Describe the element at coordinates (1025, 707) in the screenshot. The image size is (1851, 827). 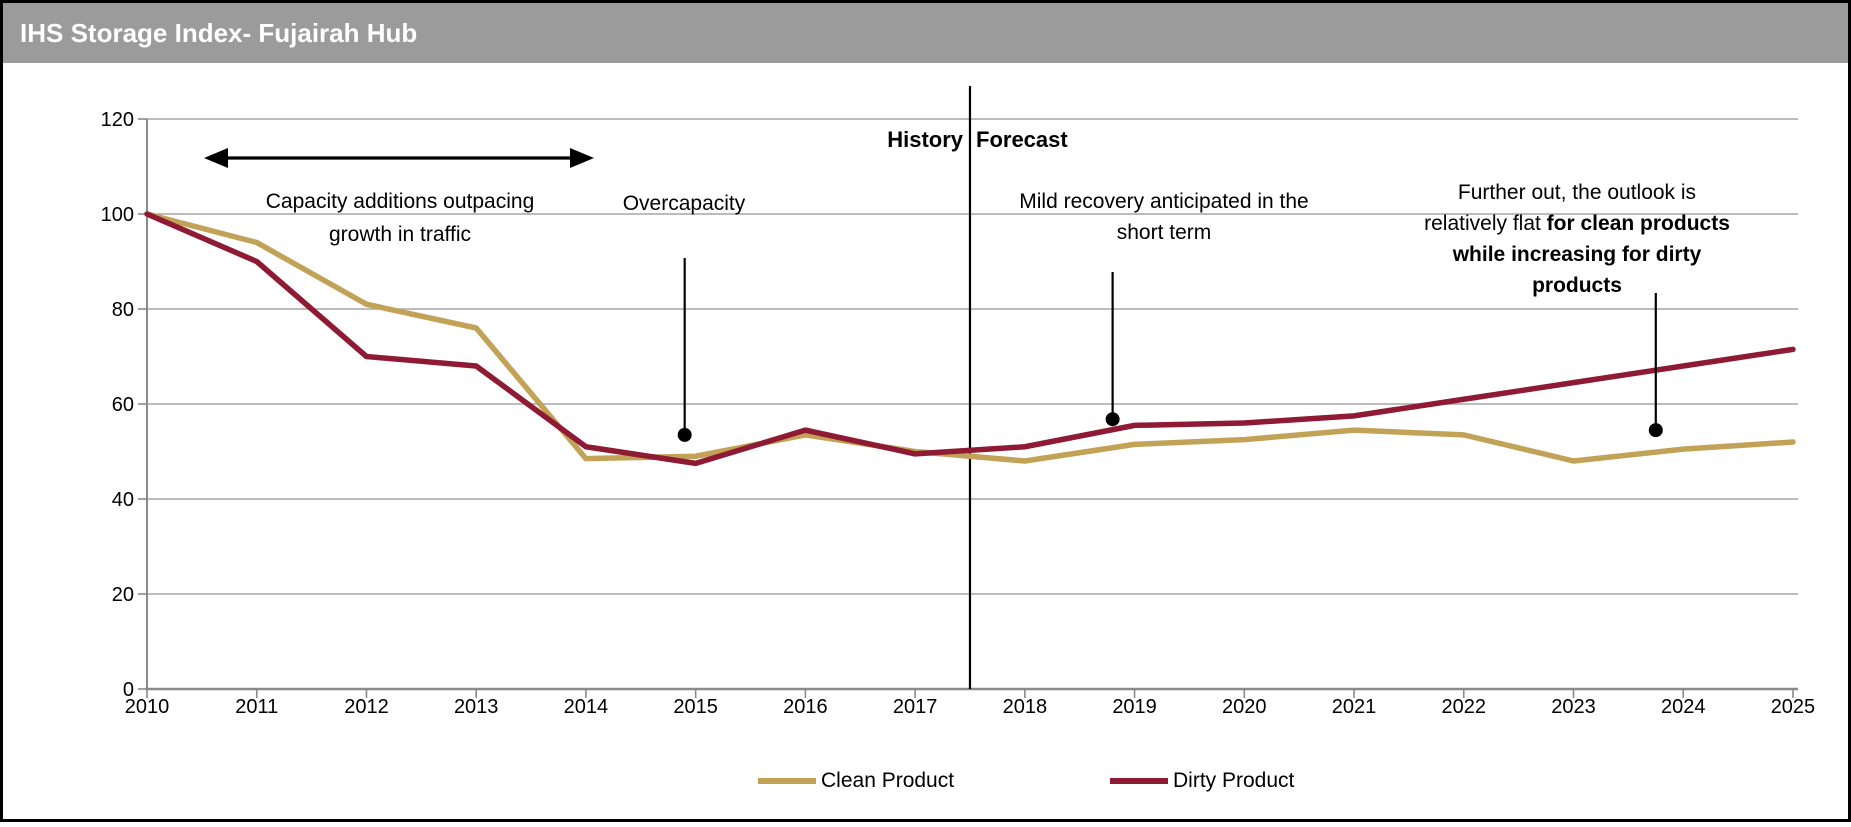
I see `x-tick-label-2018: 2018` at that location.